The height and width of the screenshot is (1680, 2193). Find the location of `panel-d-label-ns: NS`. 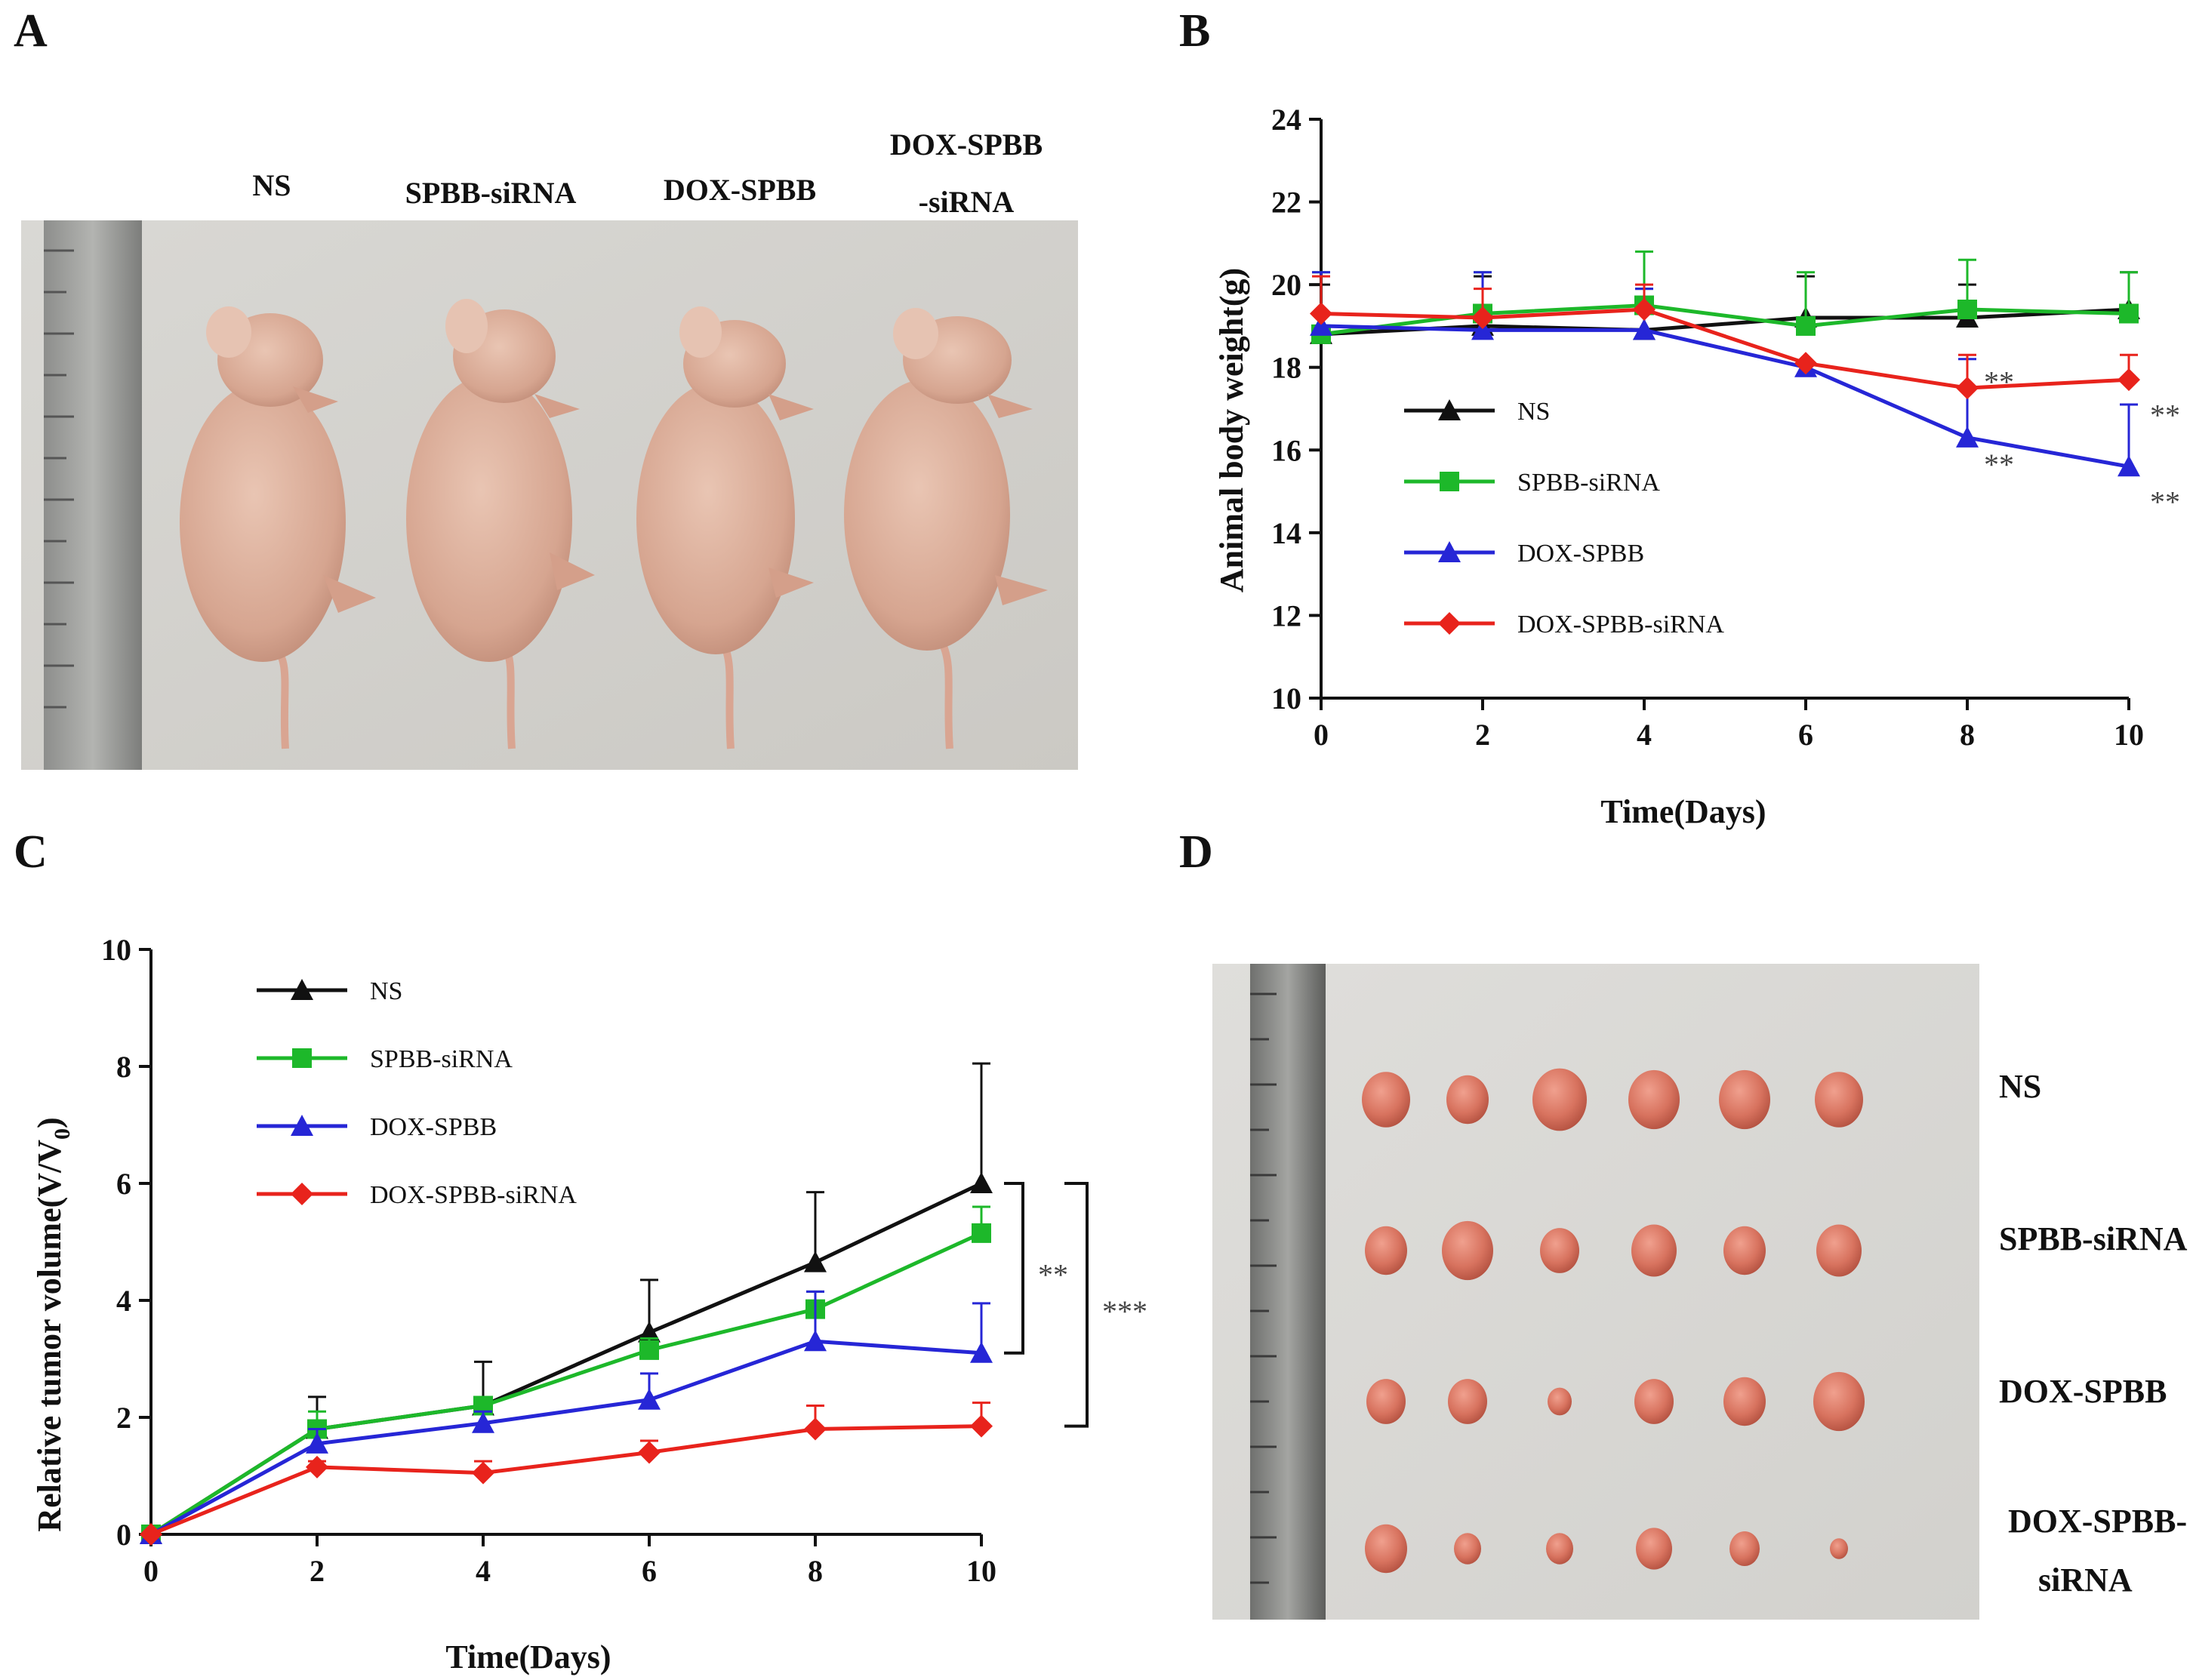

panel-d-label-ns: NS is located at coordinates (2021, 1086).